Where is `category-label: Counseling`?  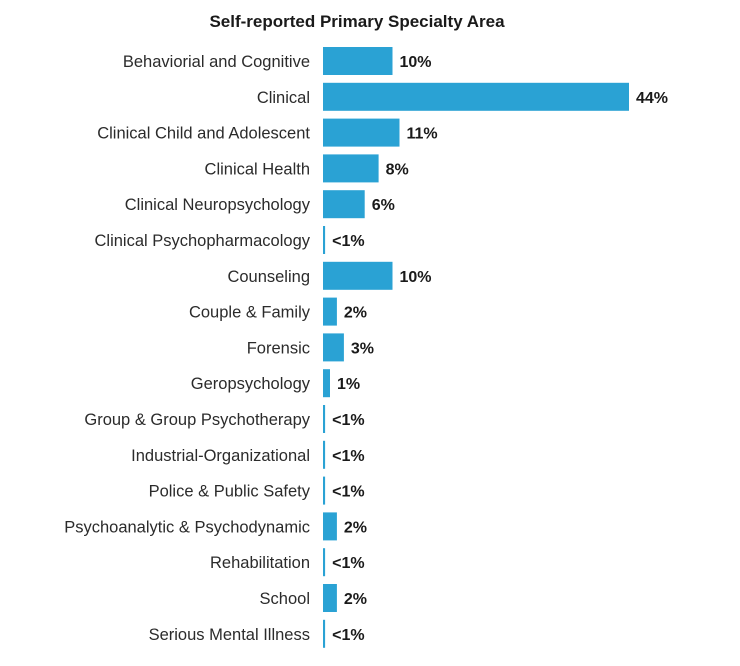 category-label: Counseling is located at coordinates (268, 277).